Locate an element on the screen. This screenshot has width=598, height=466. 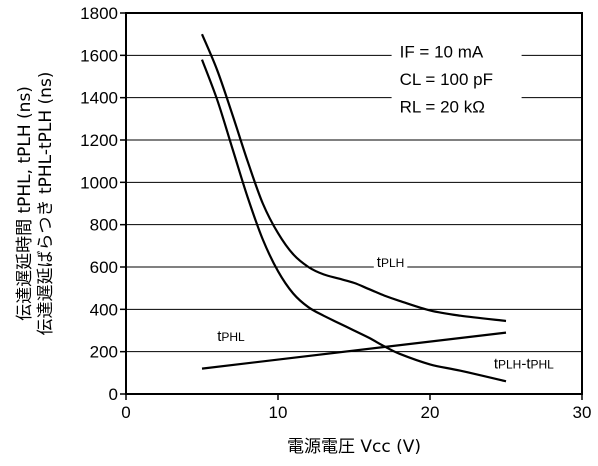
y-tick-label: 1800 is located at coordinates (99, 13).